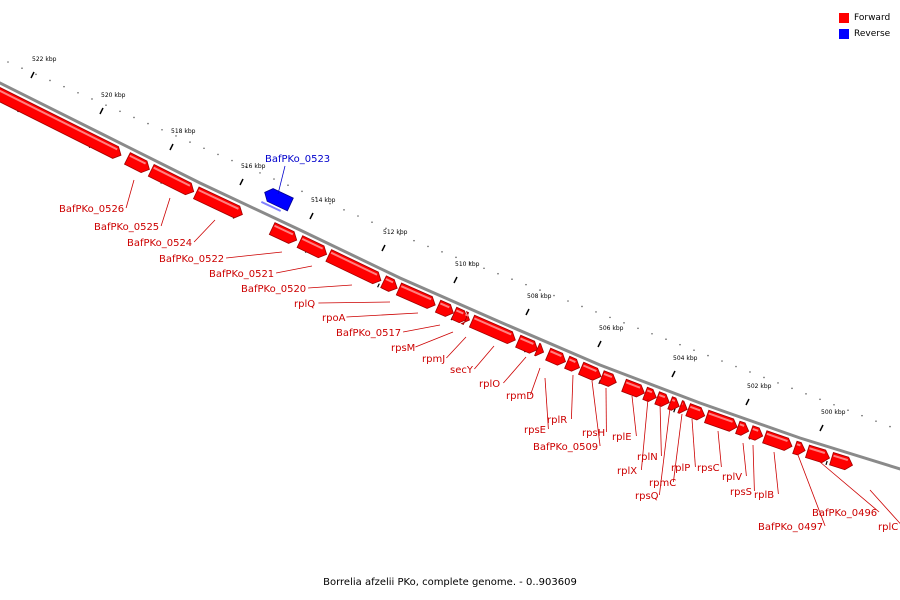 The image size is (900, 600). I want to click on gene-label-rpmC: rpmC, so click(662, 483).